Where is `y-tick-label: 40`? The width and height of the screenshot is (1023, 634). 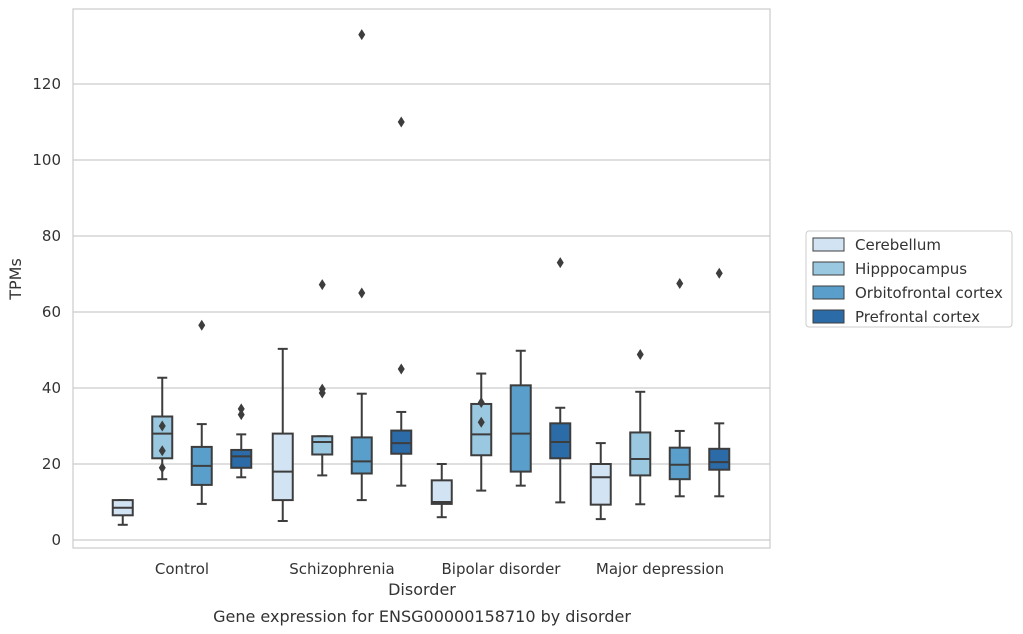 y-tick-label: 40 is located at coordinates (51, 388).